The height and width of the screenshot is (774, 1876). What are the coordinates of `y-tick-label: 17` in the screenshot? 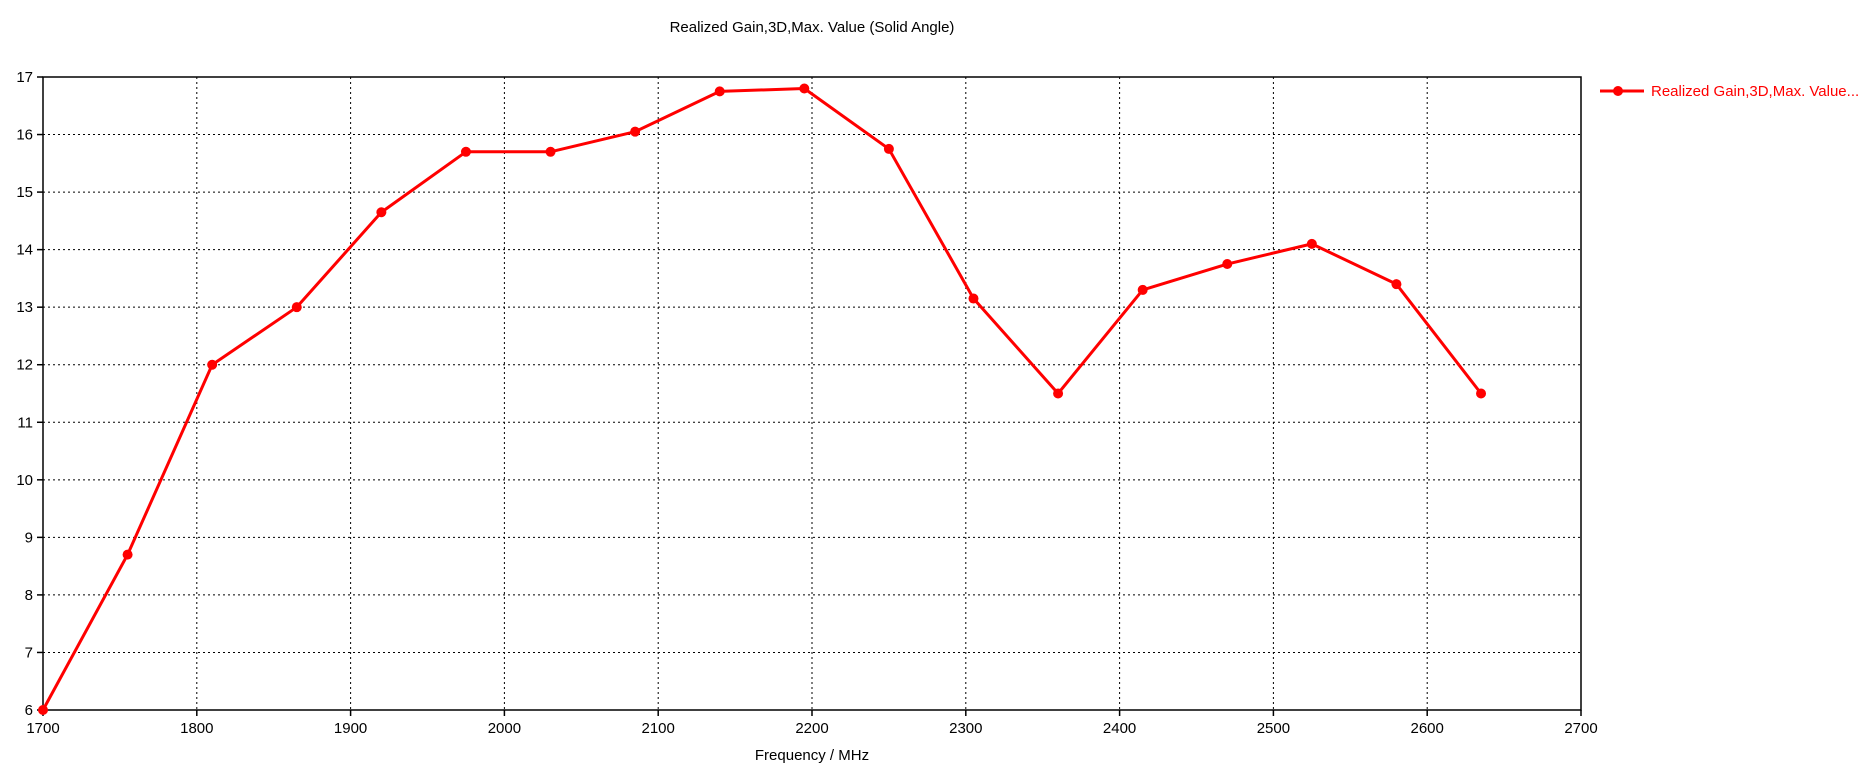 It's located at (24, 77).